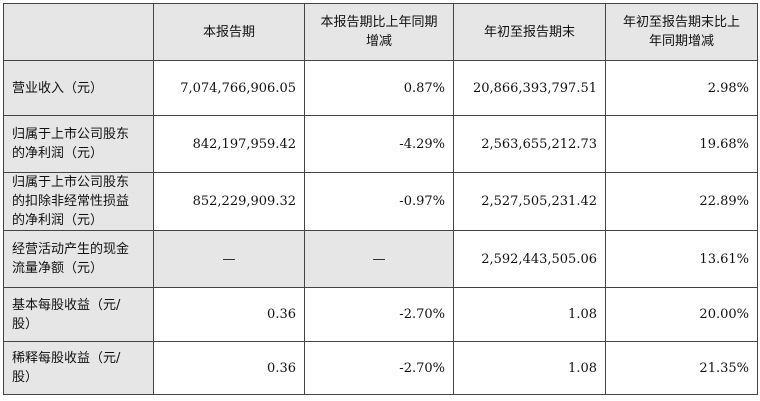  What do you see at coordinates (229, 259) in the screenshot?
I see `current-period-value: —` at bounding box center [229, 259].